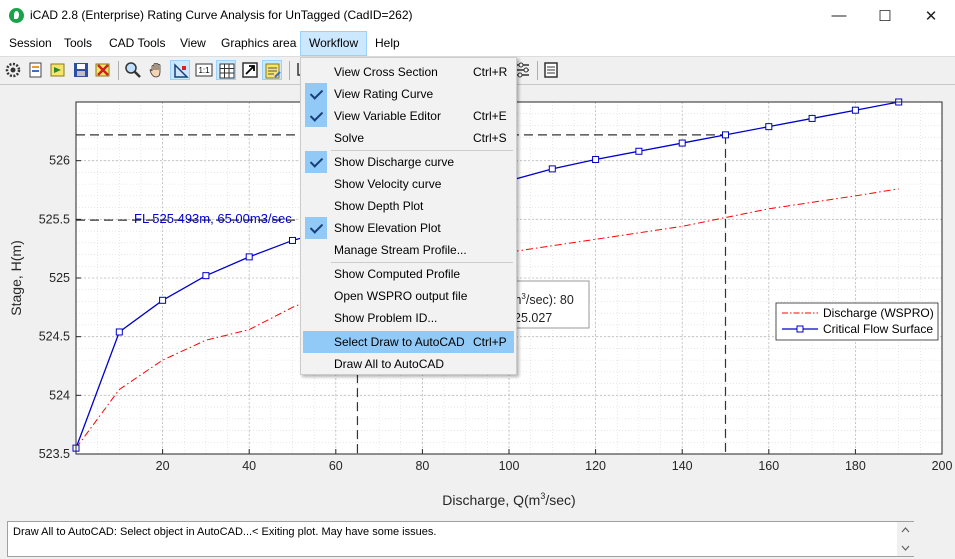 The image size is (955, 559). Describe the element at coordinates (550, 300) in the screenshot. I see `tooltip-line1-tail: /sec): 80` at that location.